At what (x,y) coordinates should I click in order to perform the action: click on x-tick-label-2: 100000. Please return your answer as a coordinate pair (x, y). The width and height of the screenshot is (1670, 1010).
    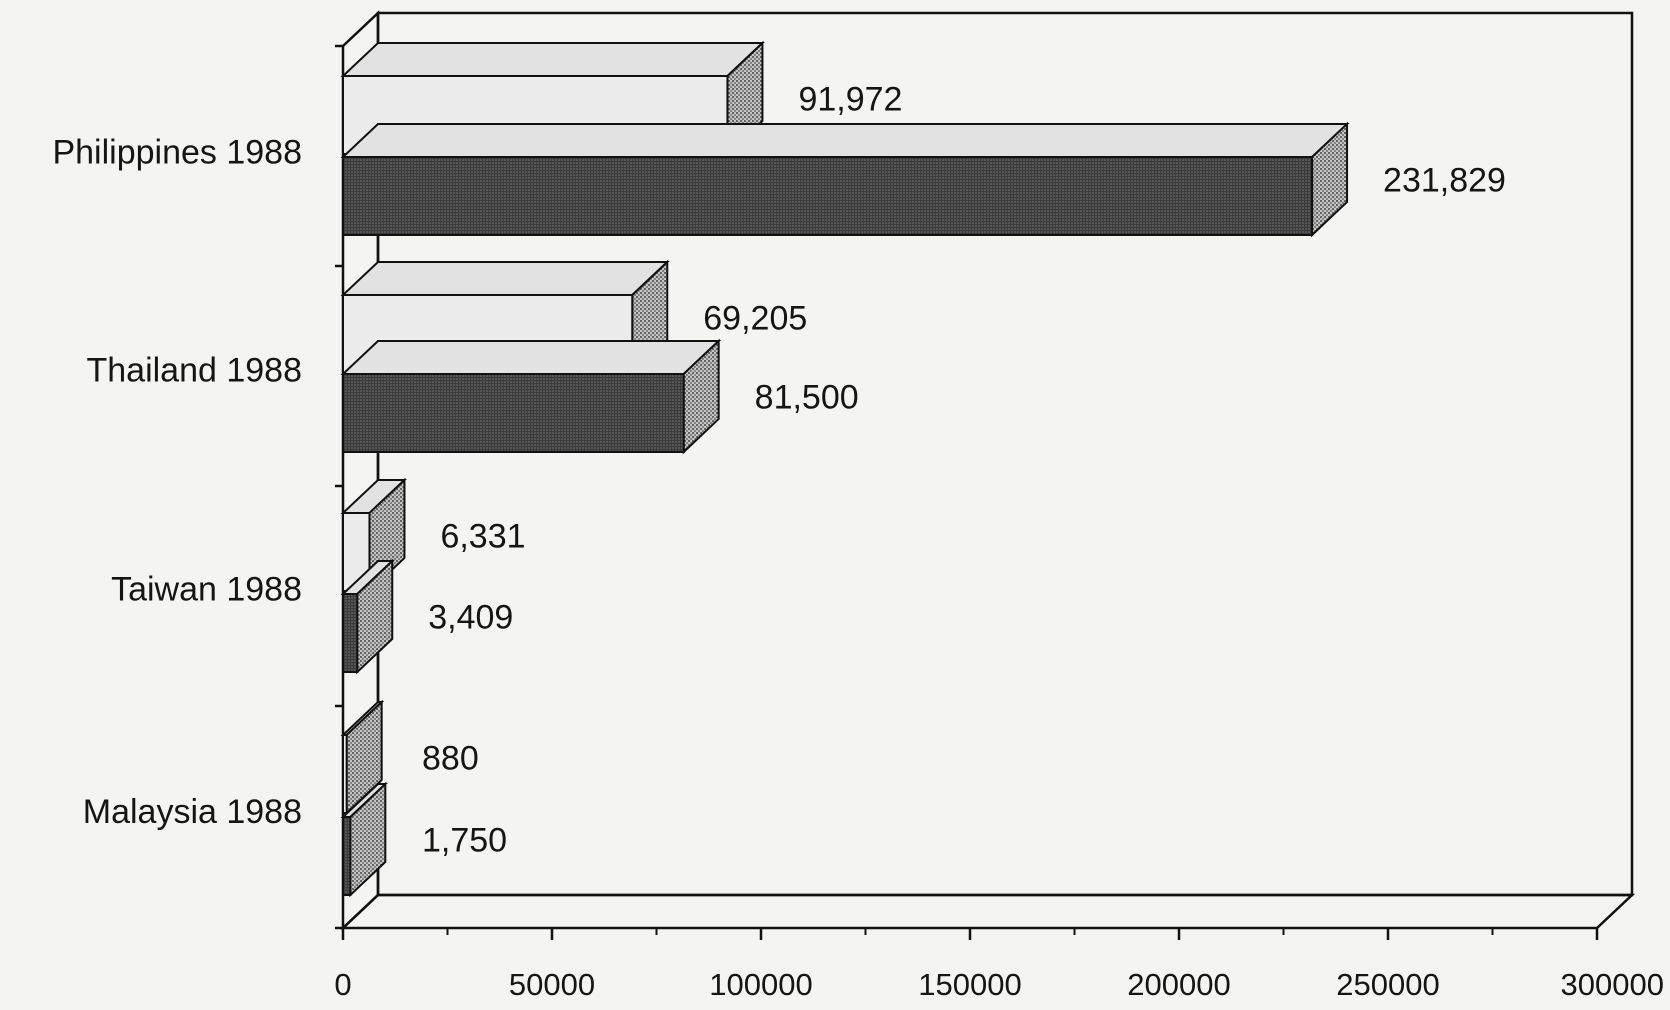
    Looking at the image, I should click on (760, 984).